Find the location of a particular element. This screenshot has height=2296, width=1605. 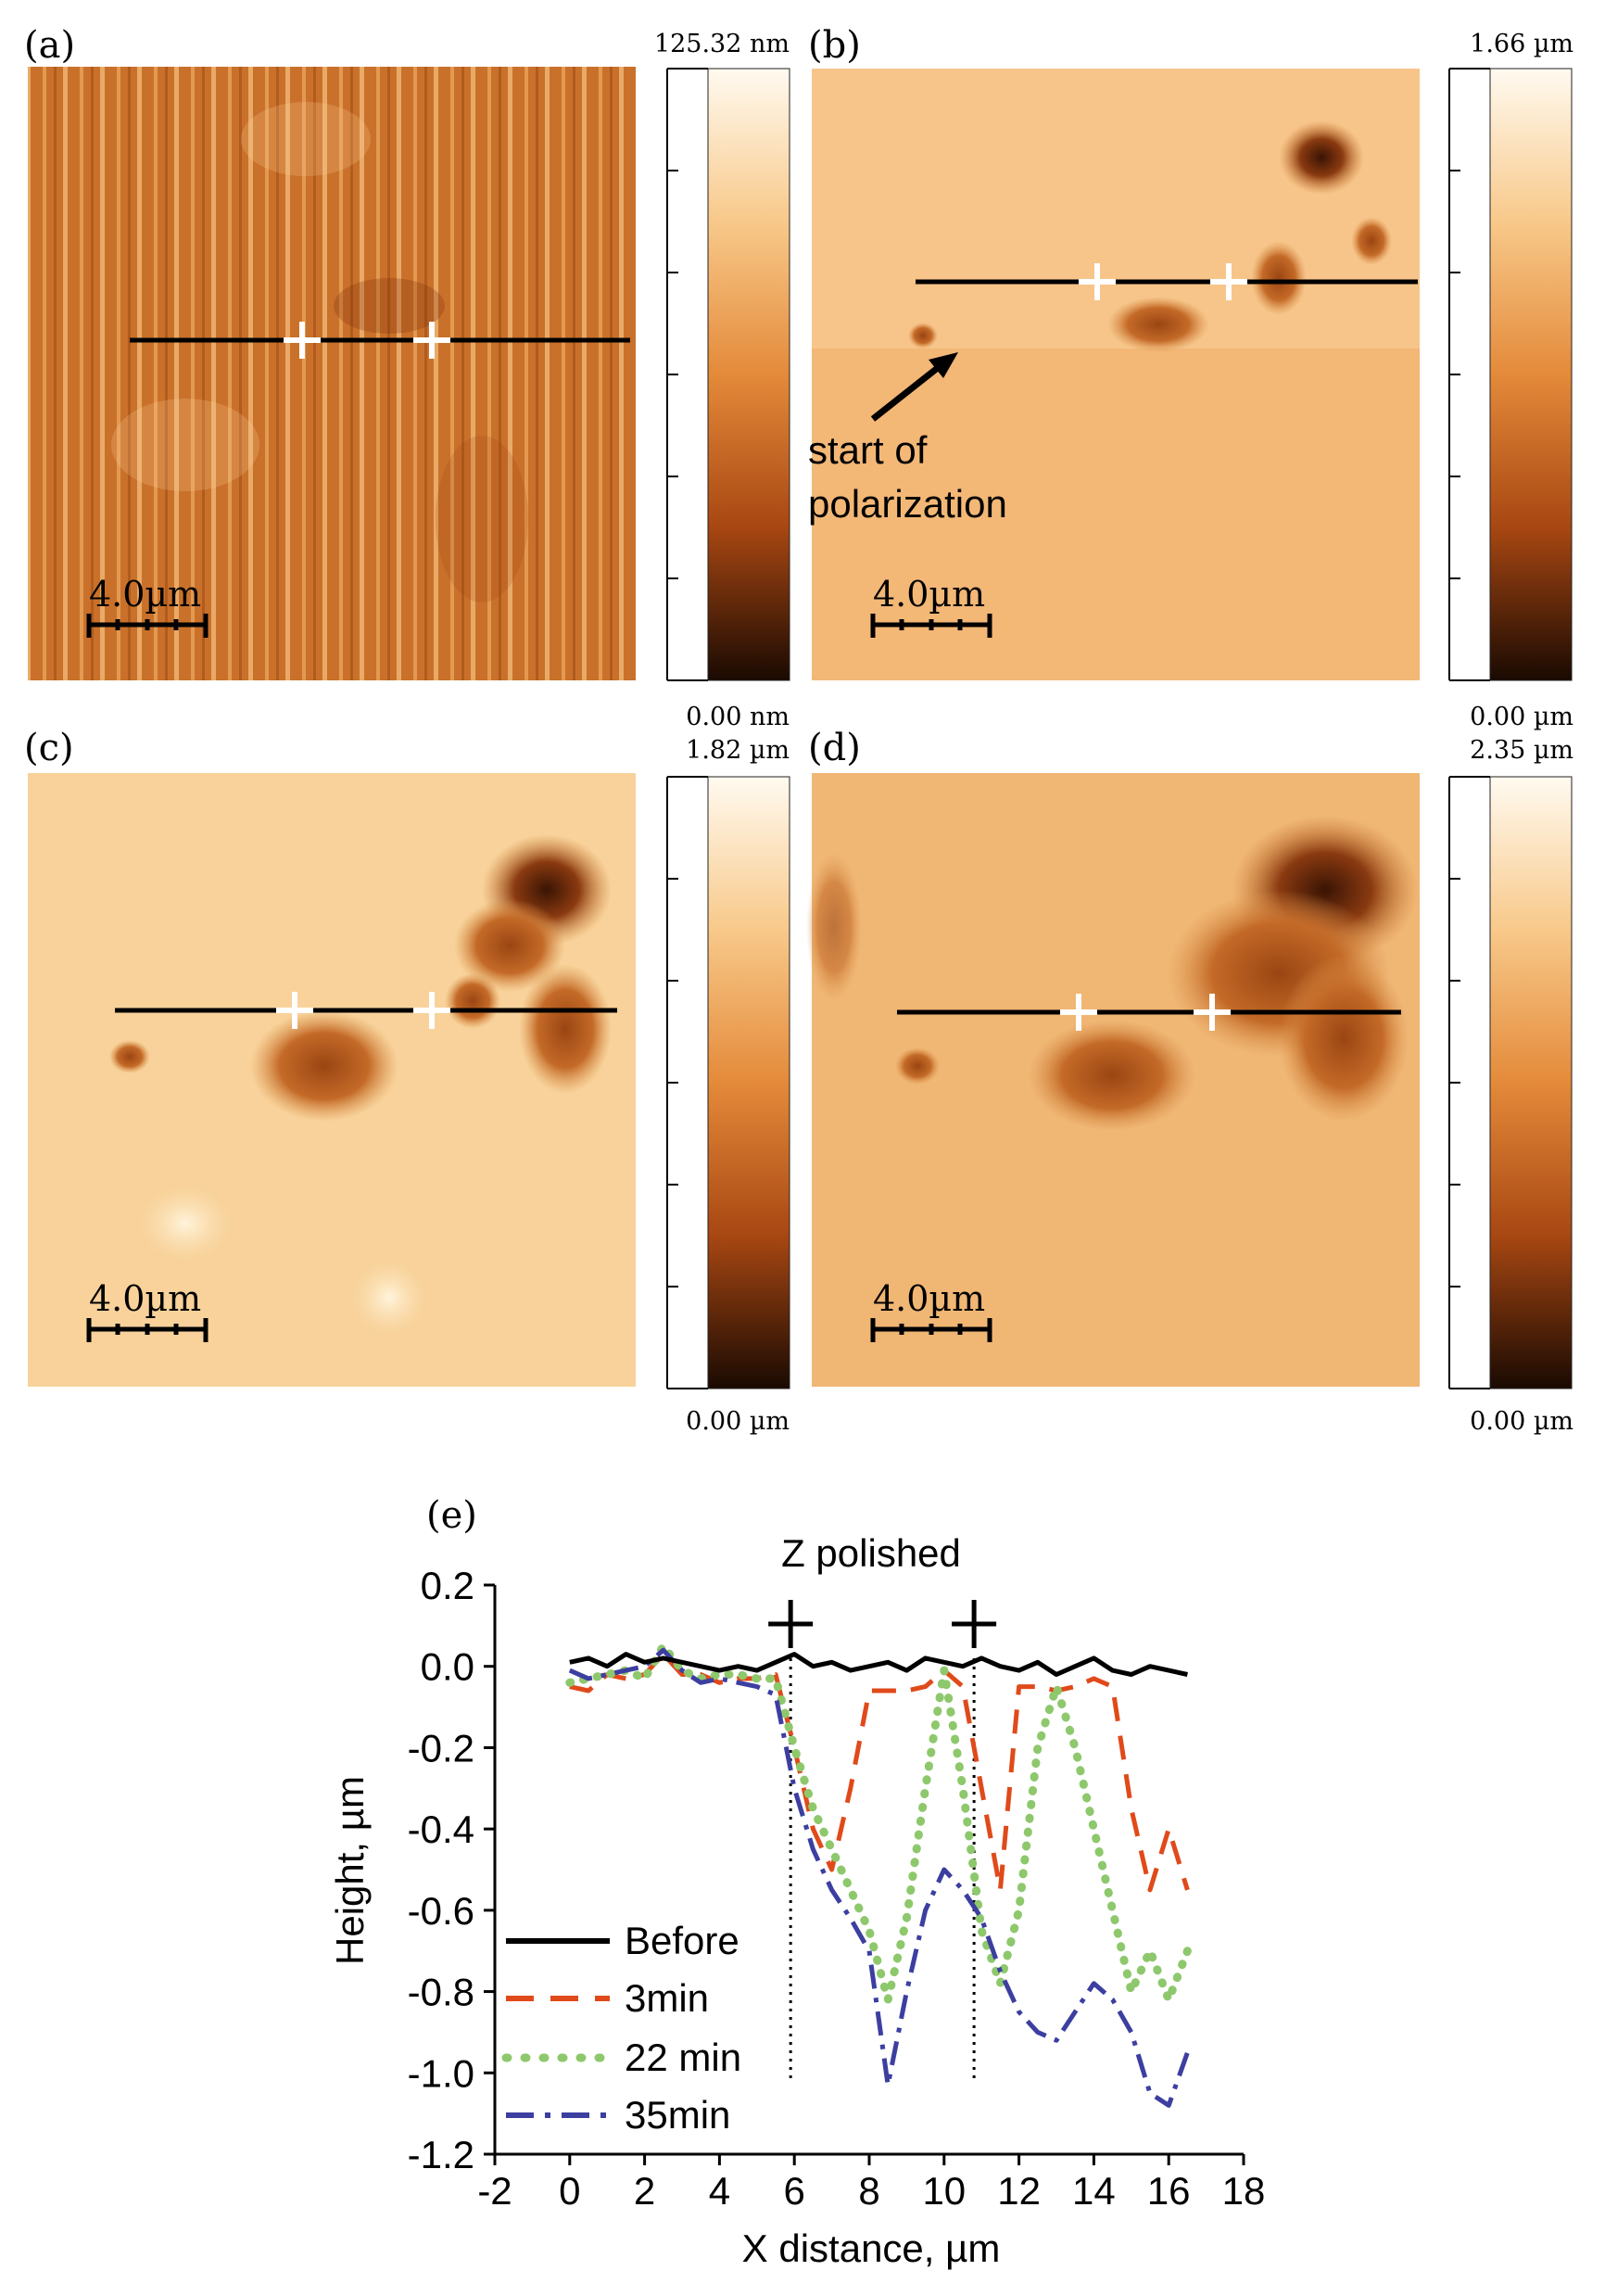

plot-frame is located at coordinates (868, 1870).